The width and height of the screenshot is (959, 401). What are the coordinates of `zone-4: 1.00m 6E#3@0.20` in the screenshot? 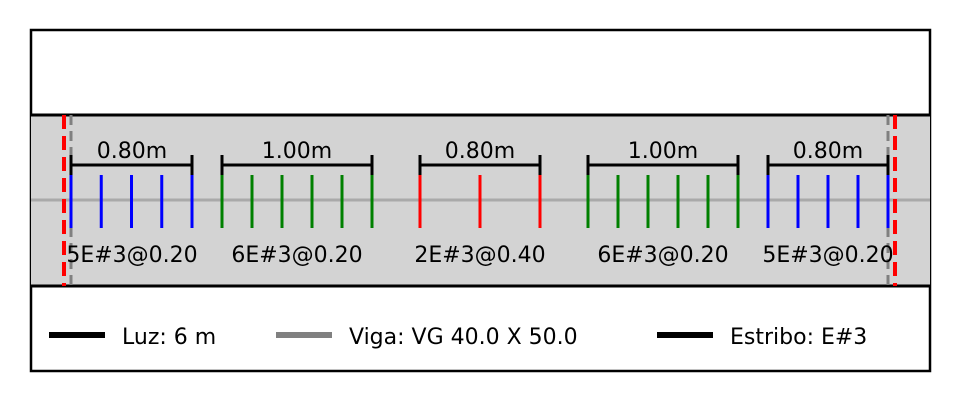 It's located at (663, 203).